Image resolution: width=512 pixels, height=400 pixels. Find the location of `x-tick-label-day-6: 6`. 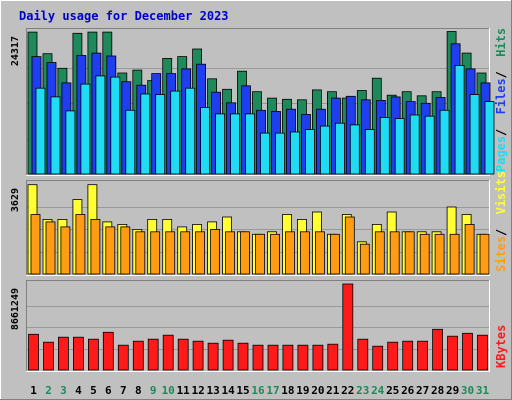

x-tick-label-day-6: 6 is located at coordinates (108, 390).